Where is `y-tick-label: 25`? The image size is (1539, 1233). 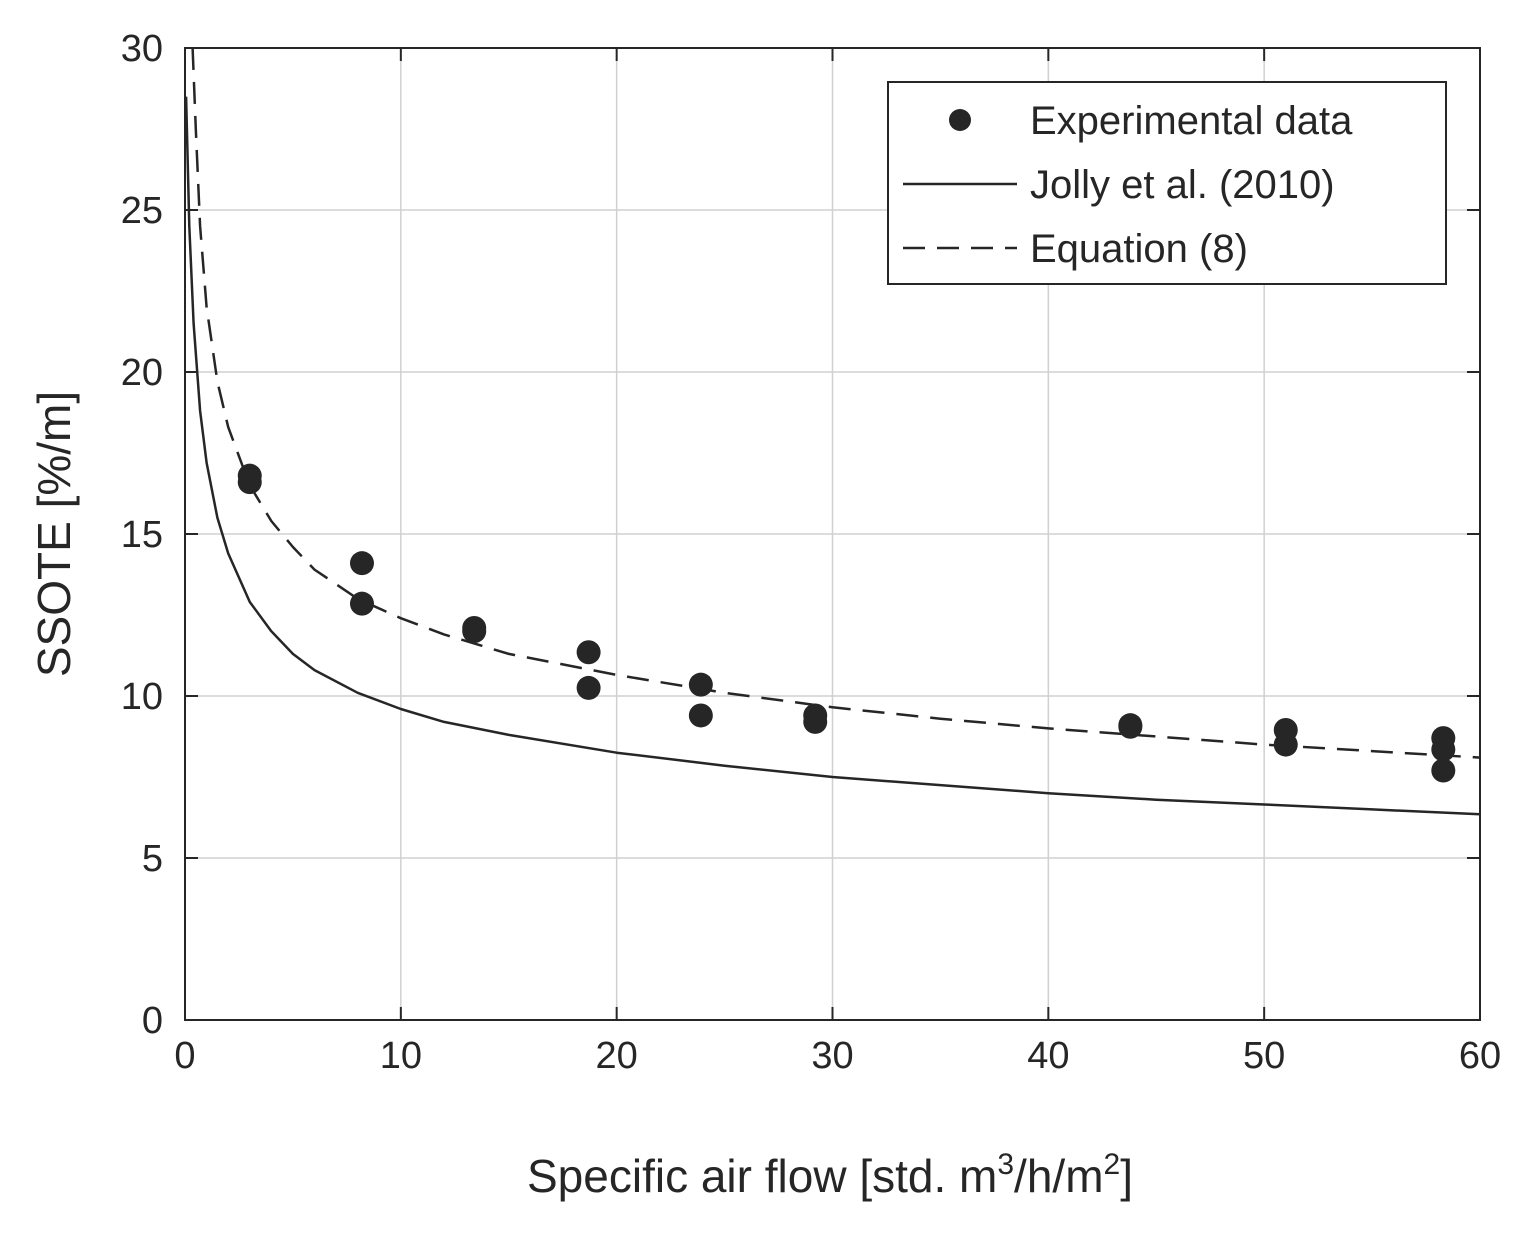 y-tick-label: 25 is located at coordinates (142, 211).